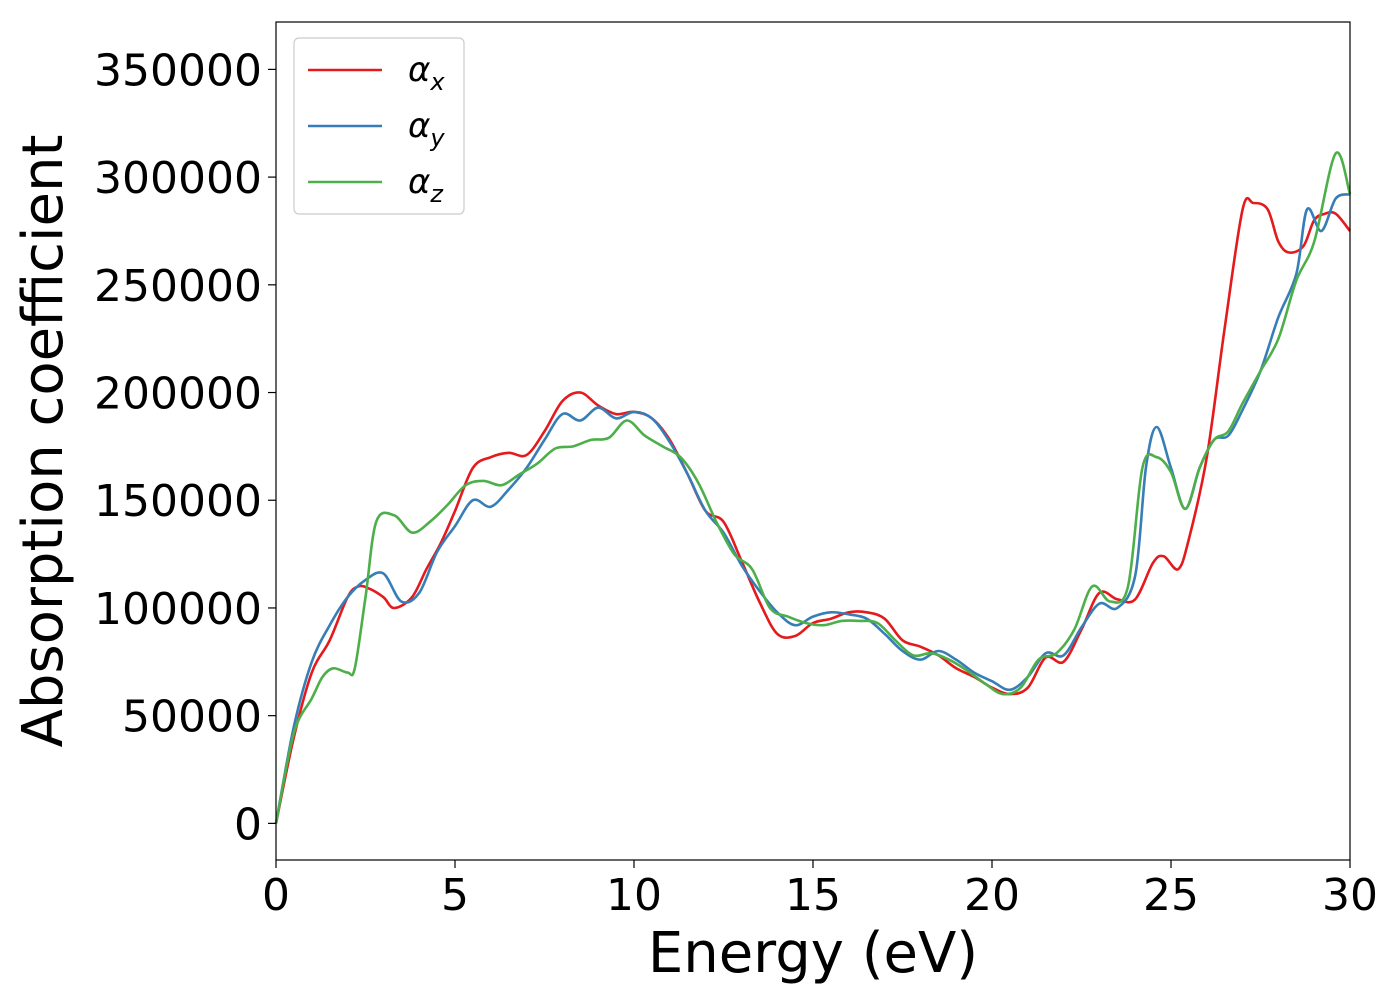  What do you see at coordinates (813, 953) in the screenshot?
I see `x-axis-label: Energy (eV)` at bounding box center [813, 953].